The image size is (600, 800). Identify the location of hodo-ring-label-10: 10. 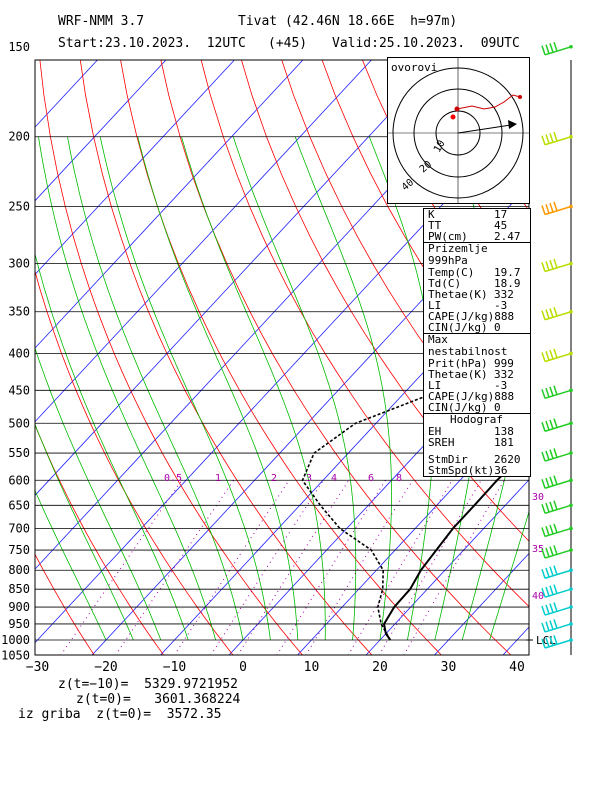
(440, 147).